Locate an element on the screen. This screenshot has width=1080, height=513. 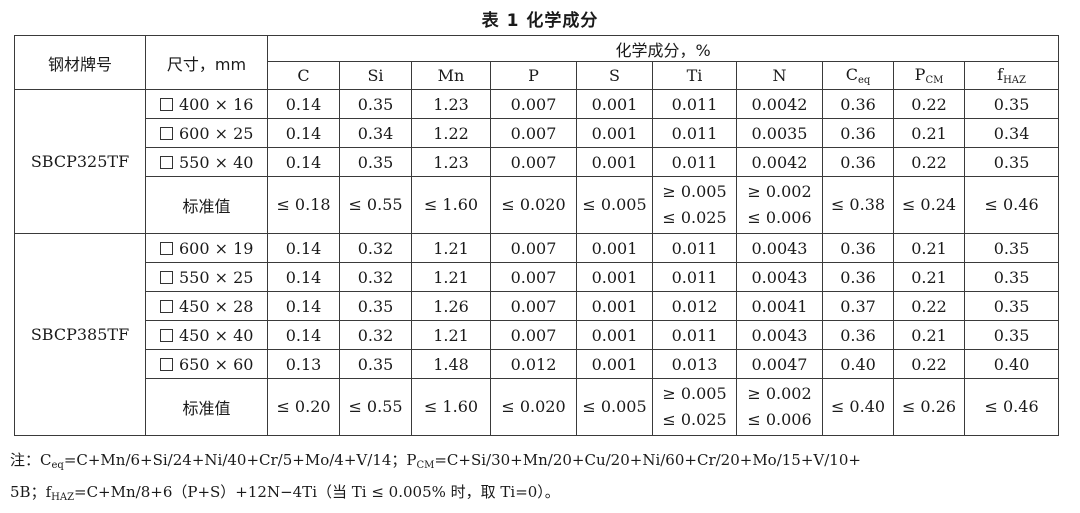
header-element: P is located at coordinates (533, 75).